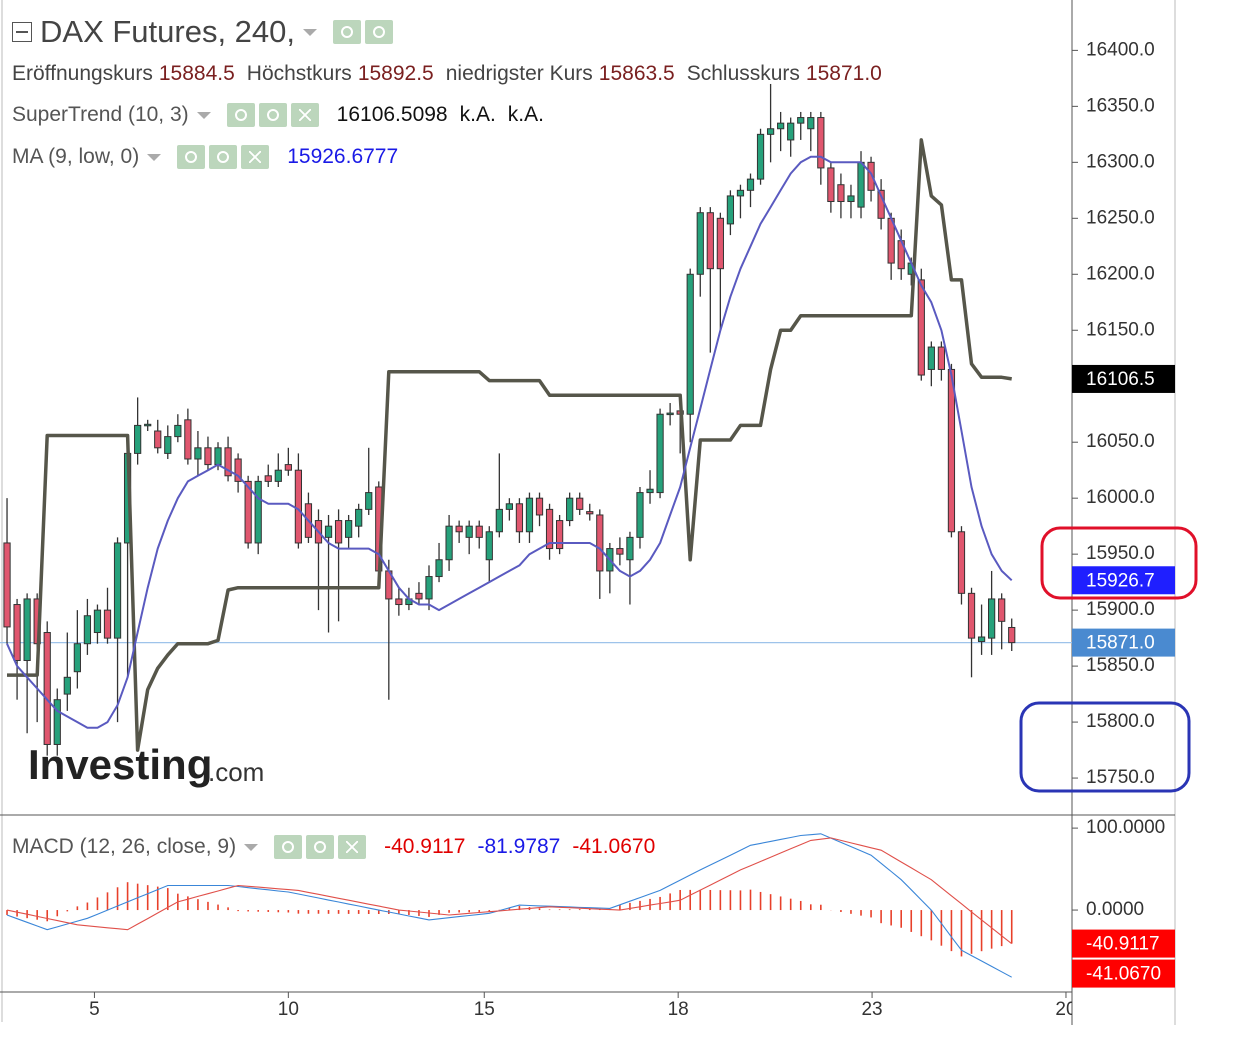 This screenshot has width=1245, height=1059. I want to click on price-flag, so click(1123, 580).